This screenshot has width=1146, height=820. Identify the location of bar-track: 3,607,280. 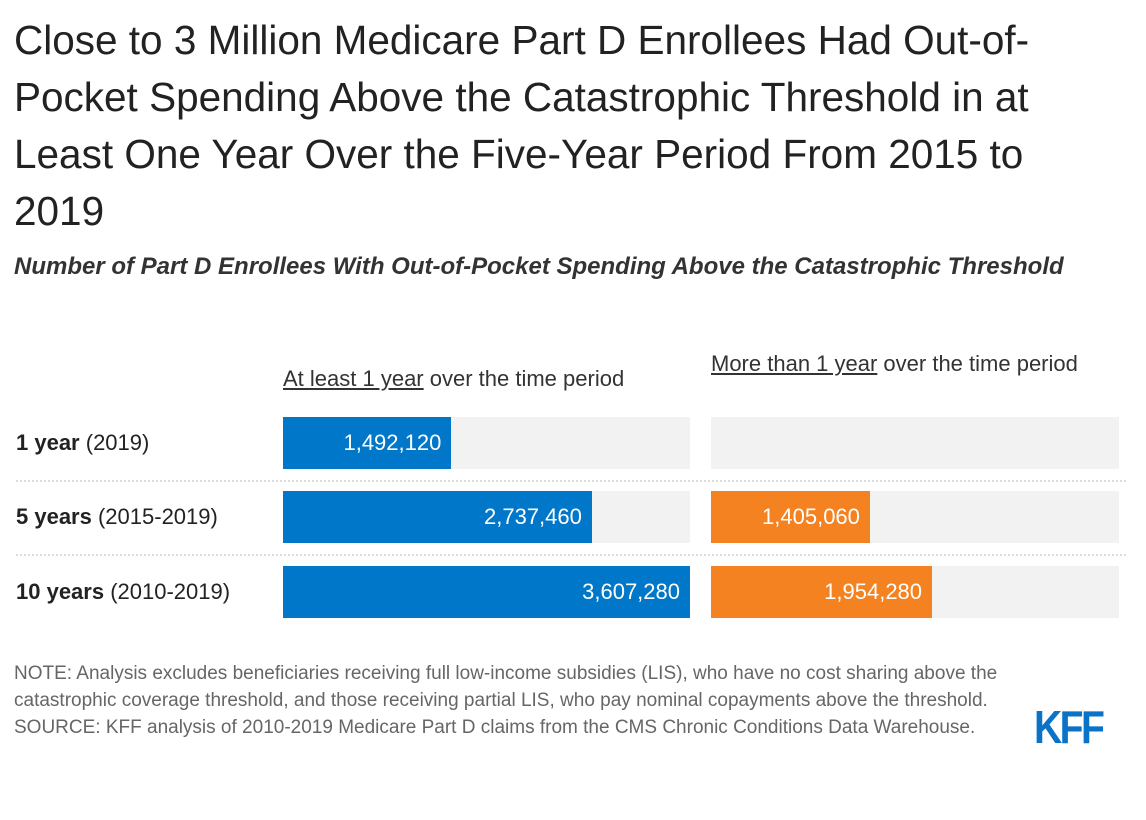
(486, 592).